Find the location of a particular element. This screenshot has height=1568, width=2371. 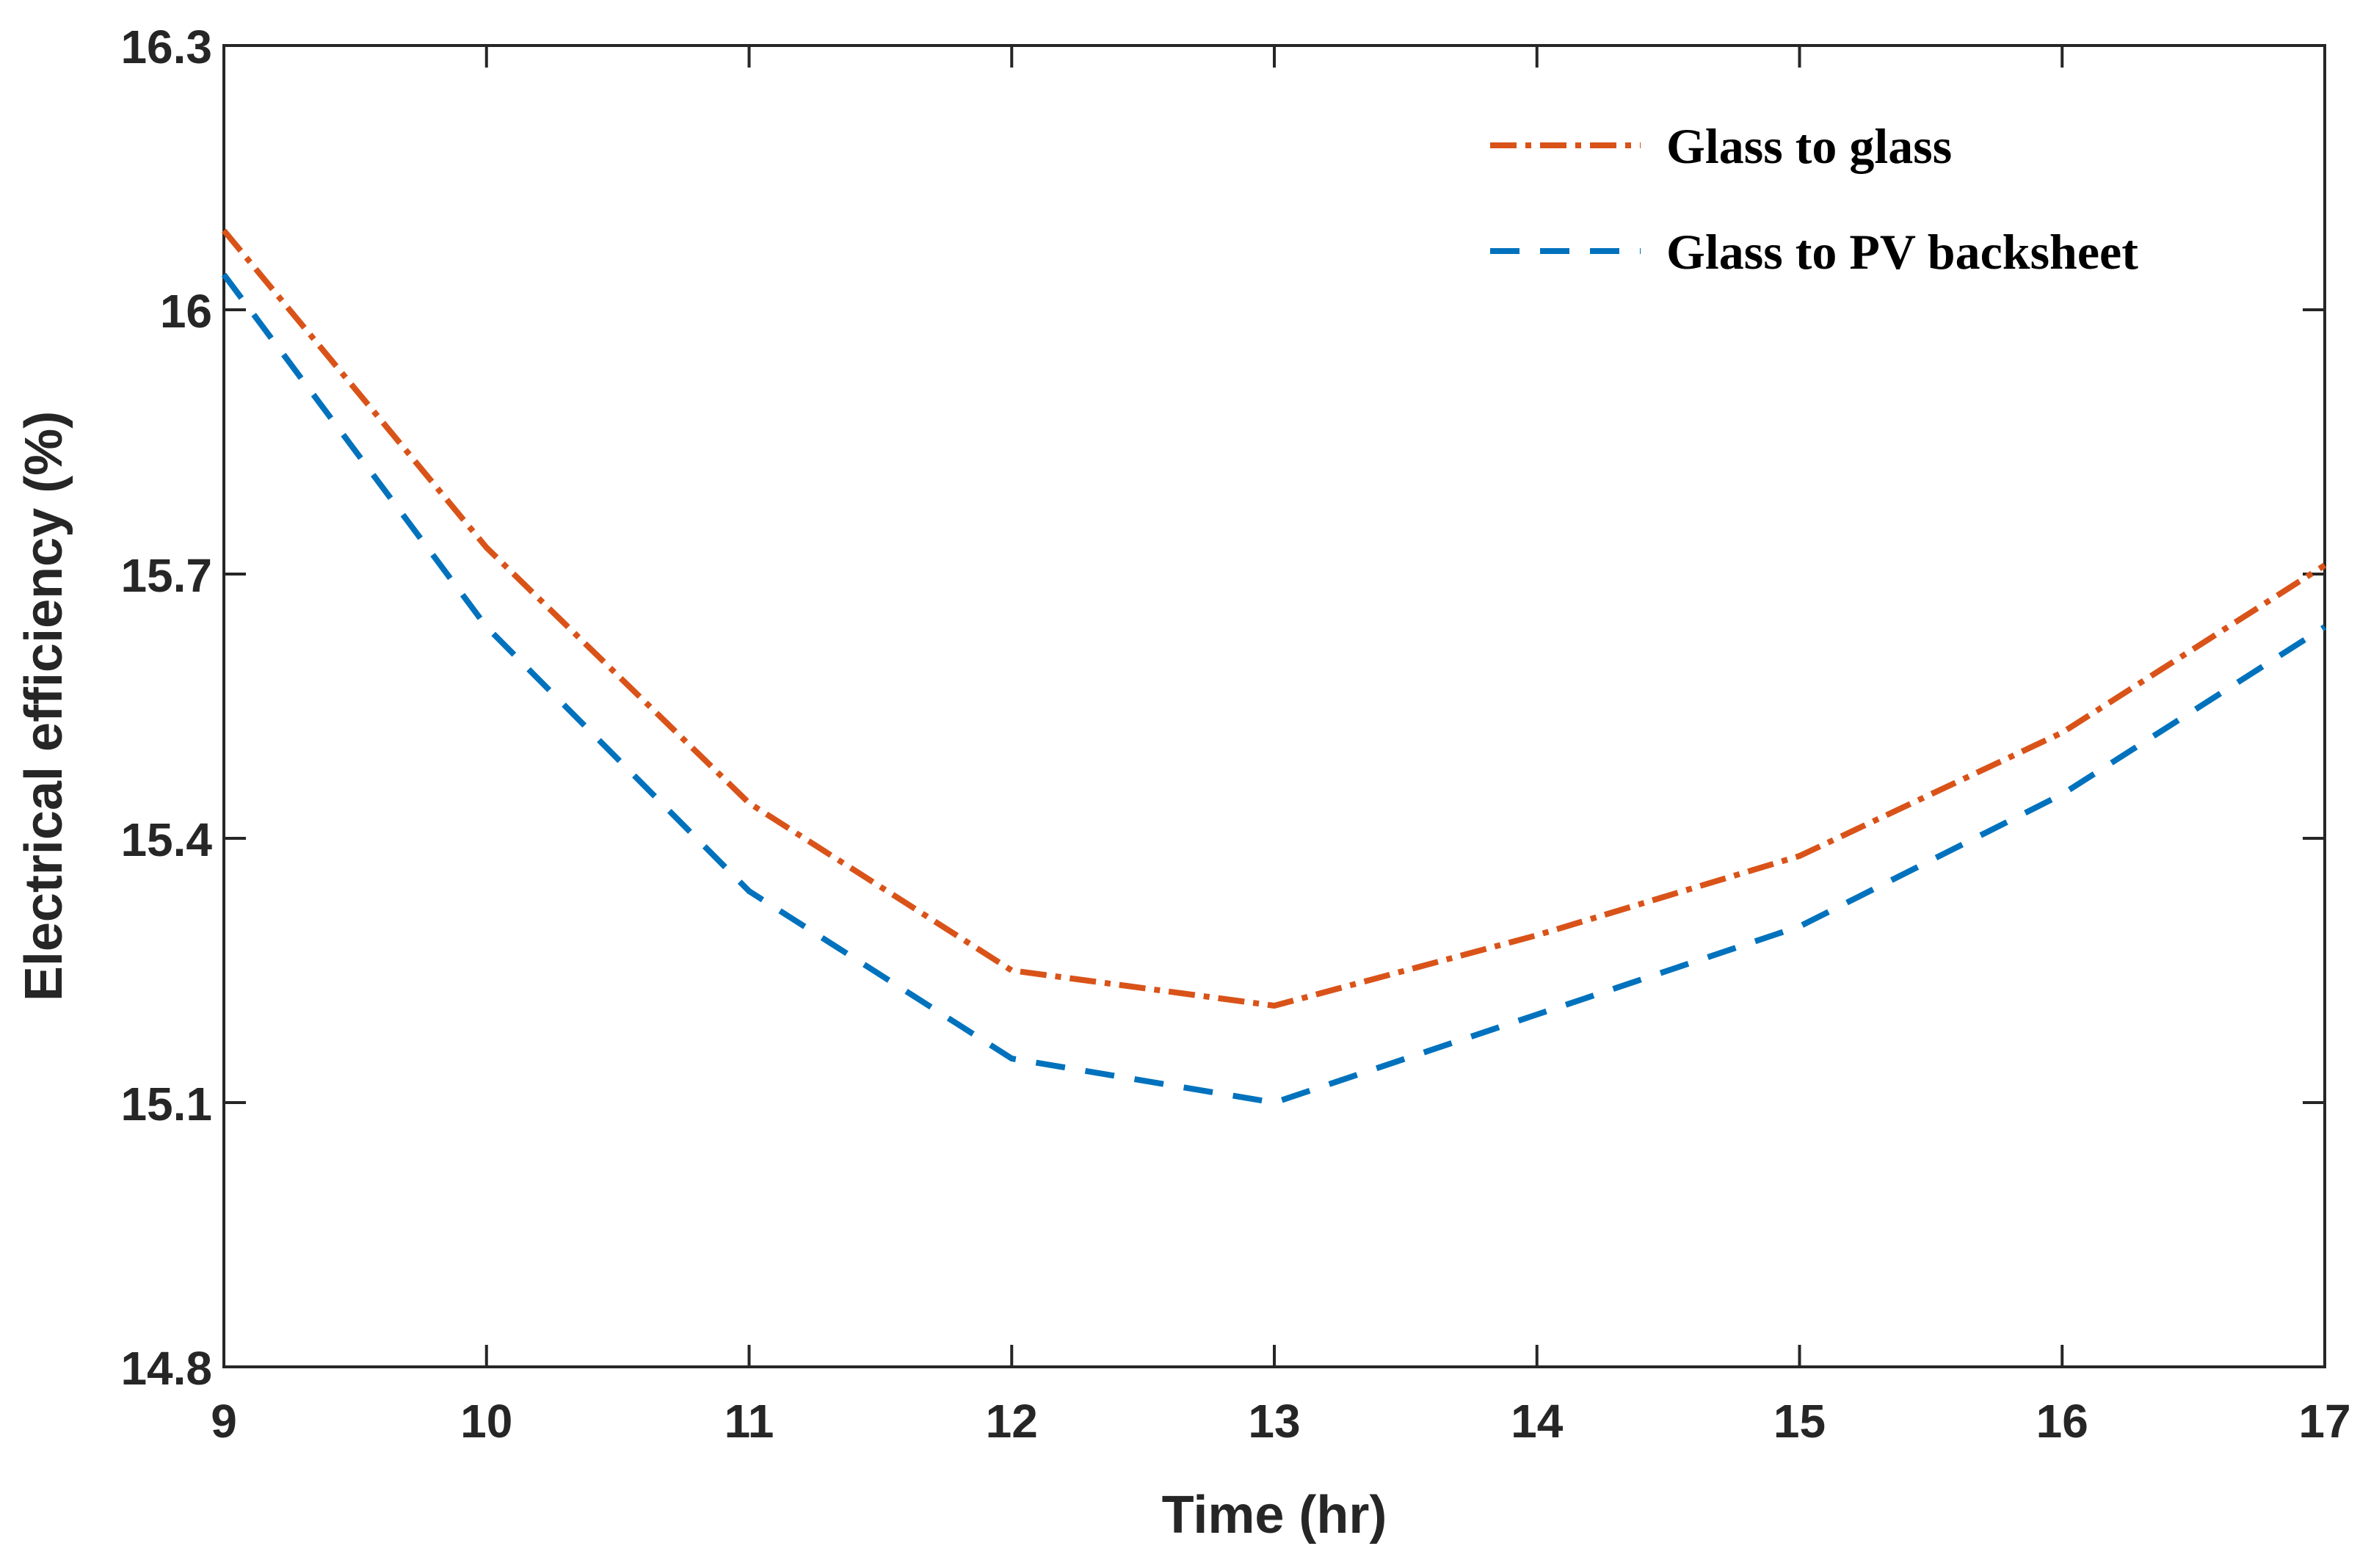

x-tick-label: 16 is located at coordinates (2062, 1421).